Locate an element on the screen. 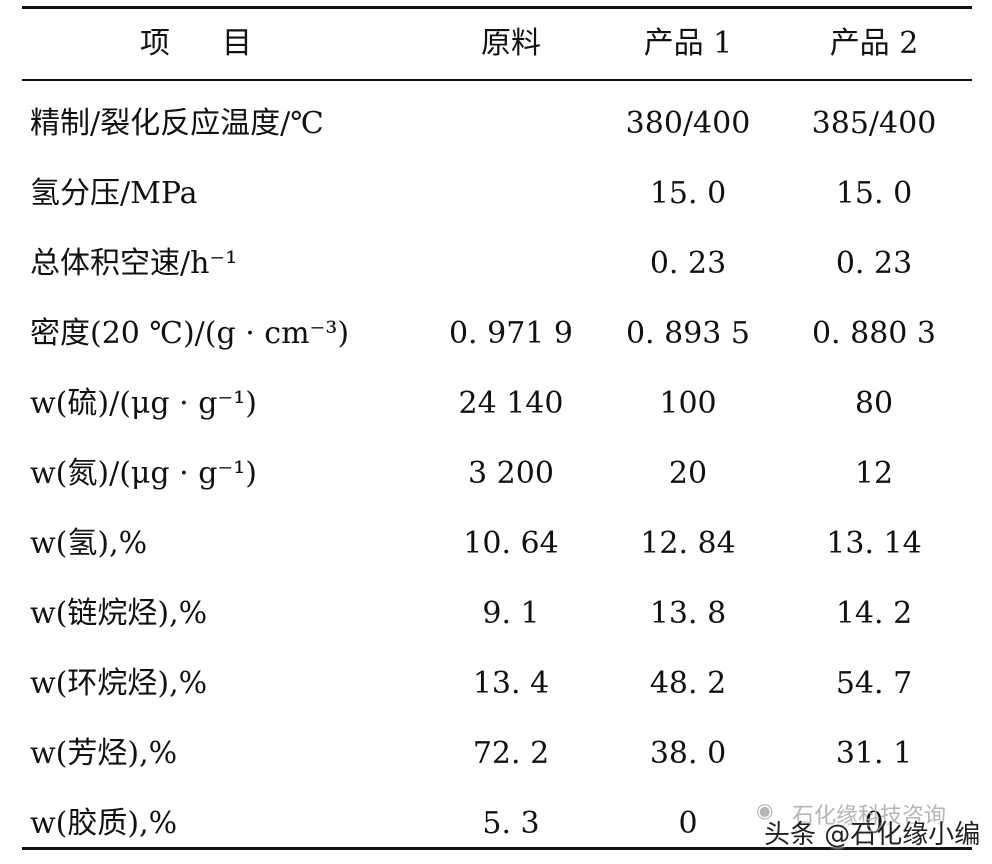  header-product-2: 产品 2 is located at coordinates (874, 43).